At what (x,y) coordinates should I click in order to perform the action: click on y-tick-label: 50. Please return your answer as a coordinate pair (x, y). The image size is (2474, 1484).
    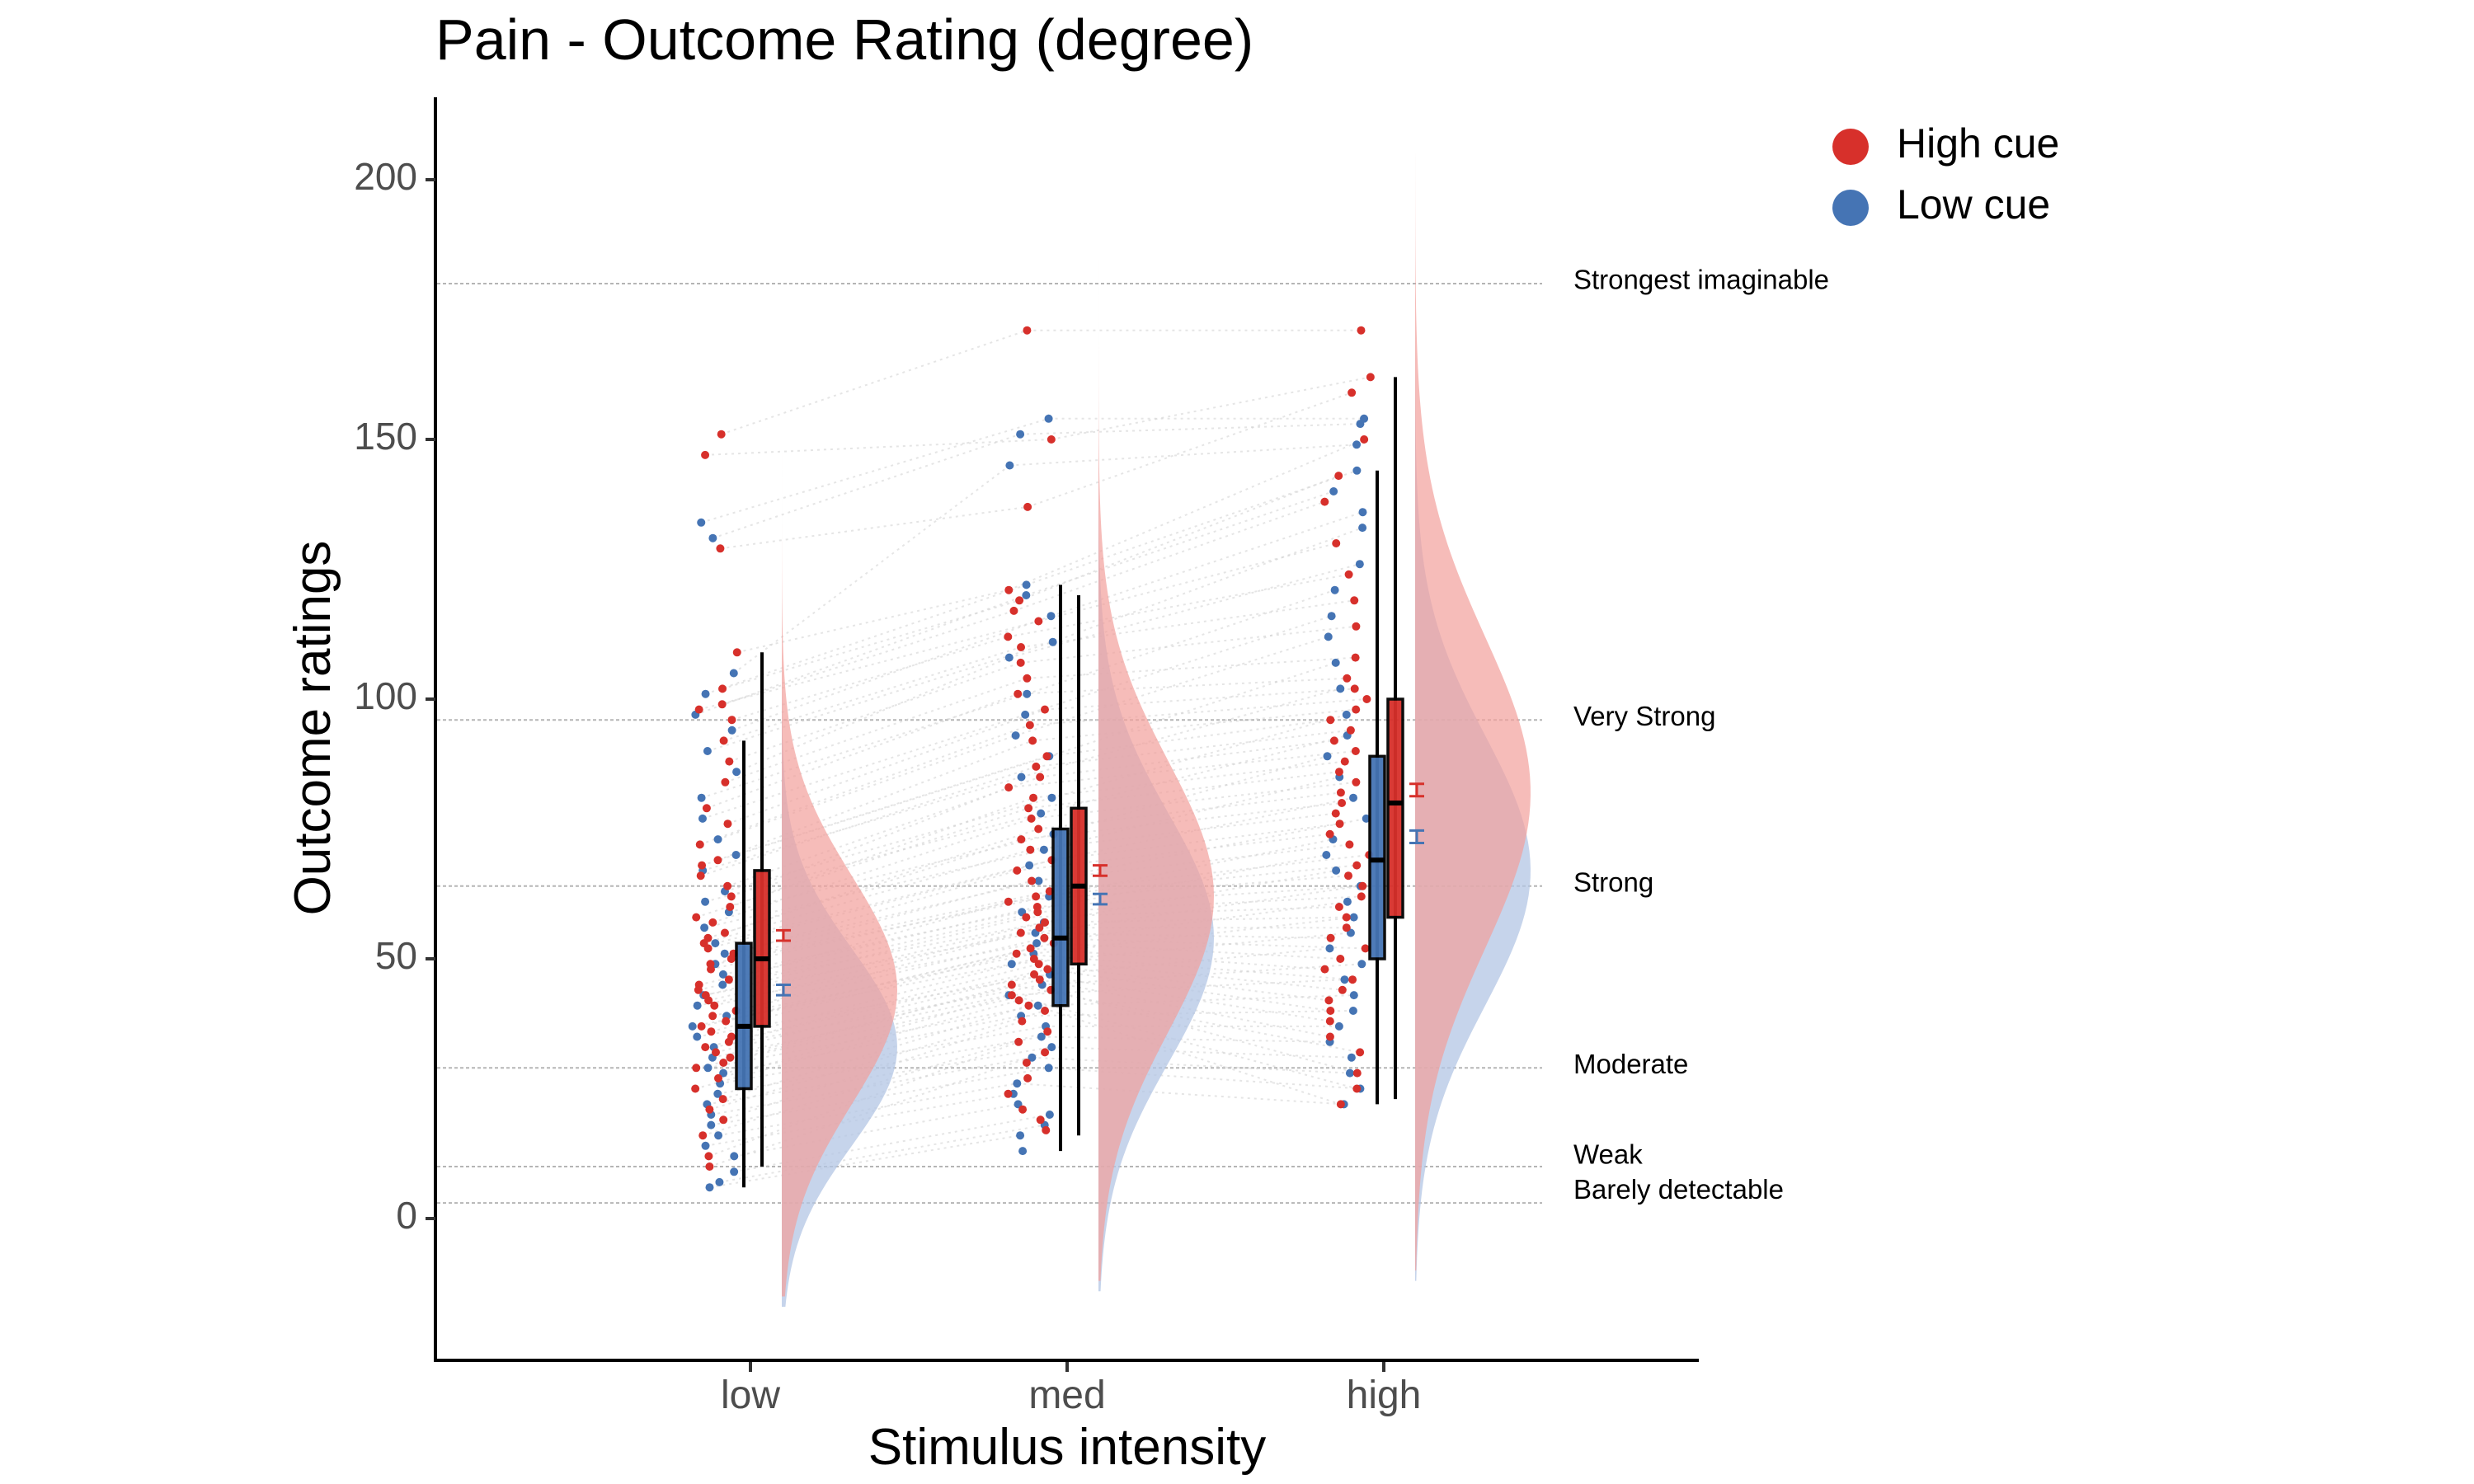
    Looking at the image, I should click on (396, 955).